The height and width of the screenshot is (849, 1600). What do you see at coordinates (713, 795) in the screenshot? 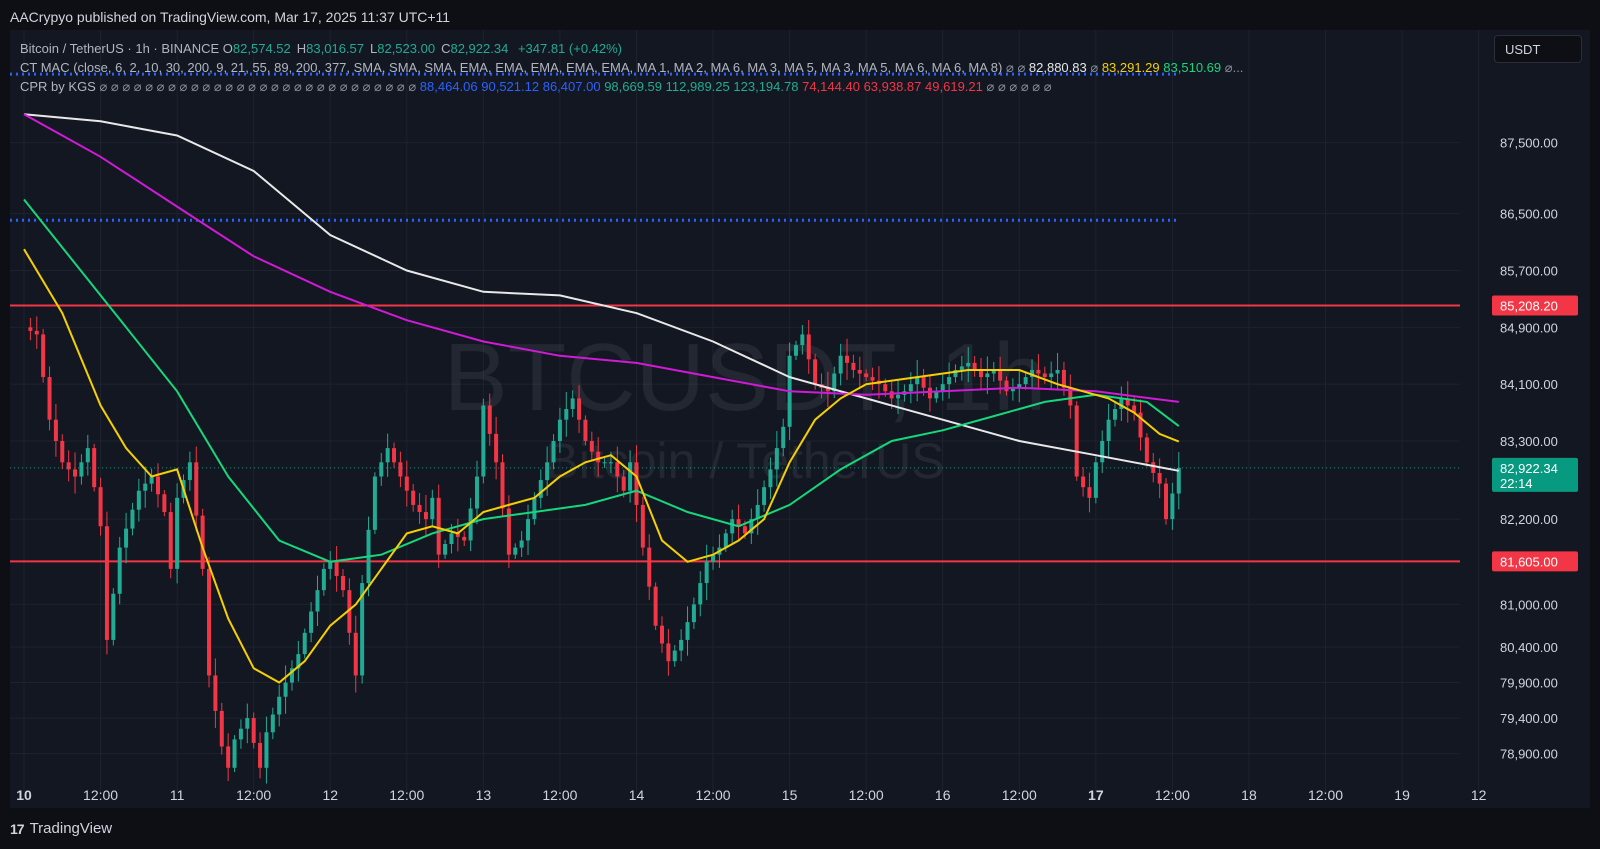
I see `x-tick-label: 12:00` at bounding box center [713, 795].